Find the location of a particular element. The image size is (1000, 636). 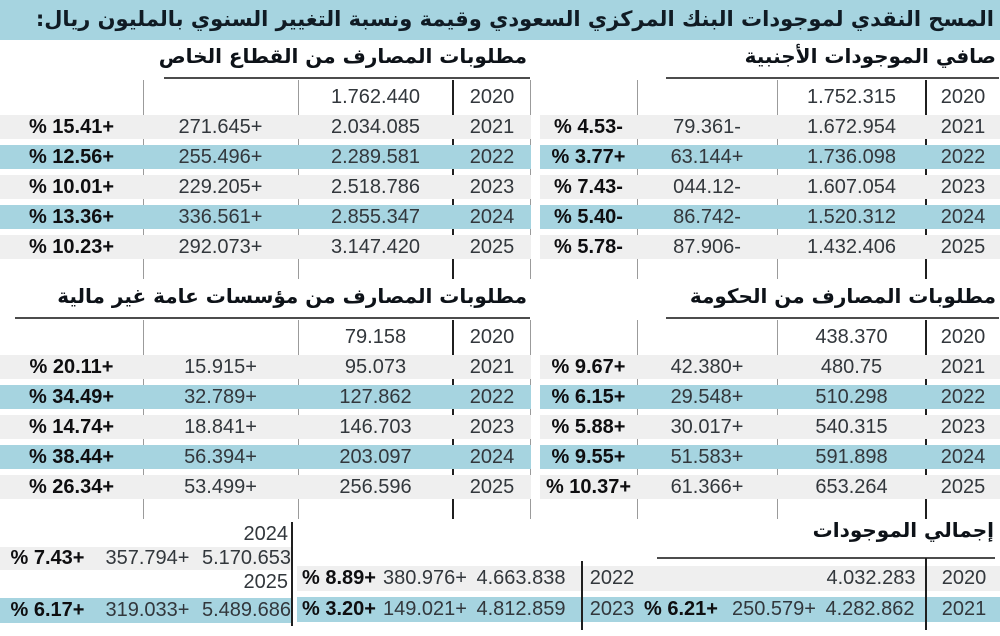

section-title: إجمالي الموجودات is located at coordinates (903, 530).